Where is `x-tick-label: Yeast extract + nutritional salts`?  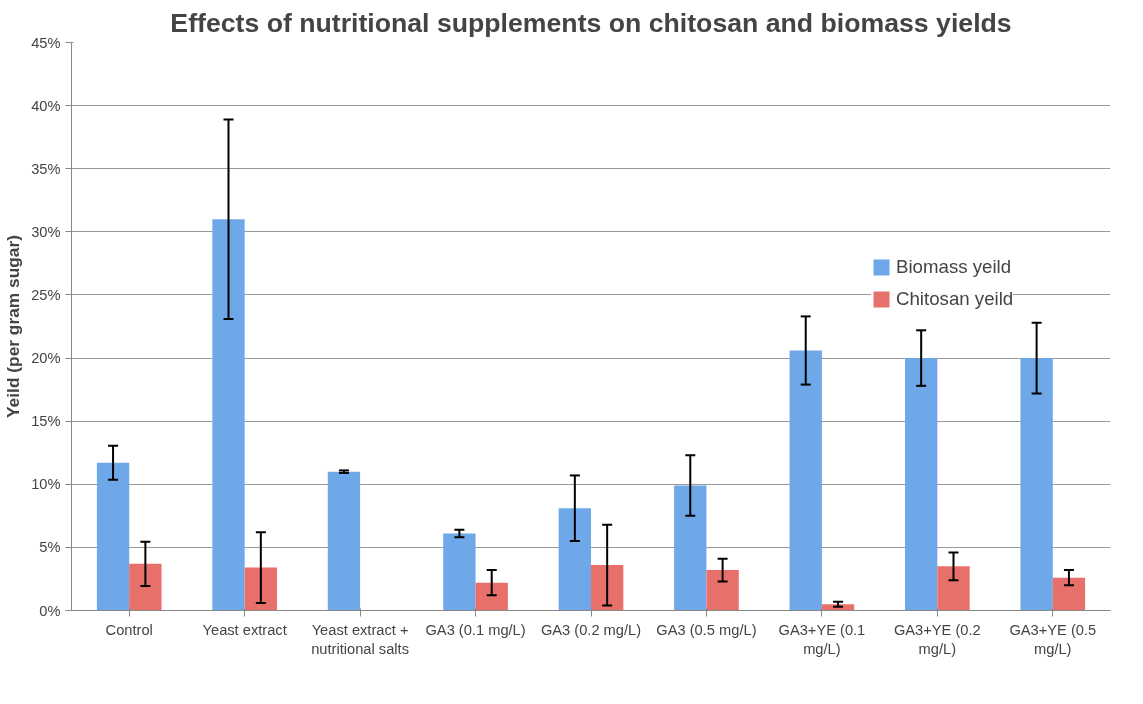
x-tick-label: Yeast extract + nutritional salts is located at coordinates (360, 639).